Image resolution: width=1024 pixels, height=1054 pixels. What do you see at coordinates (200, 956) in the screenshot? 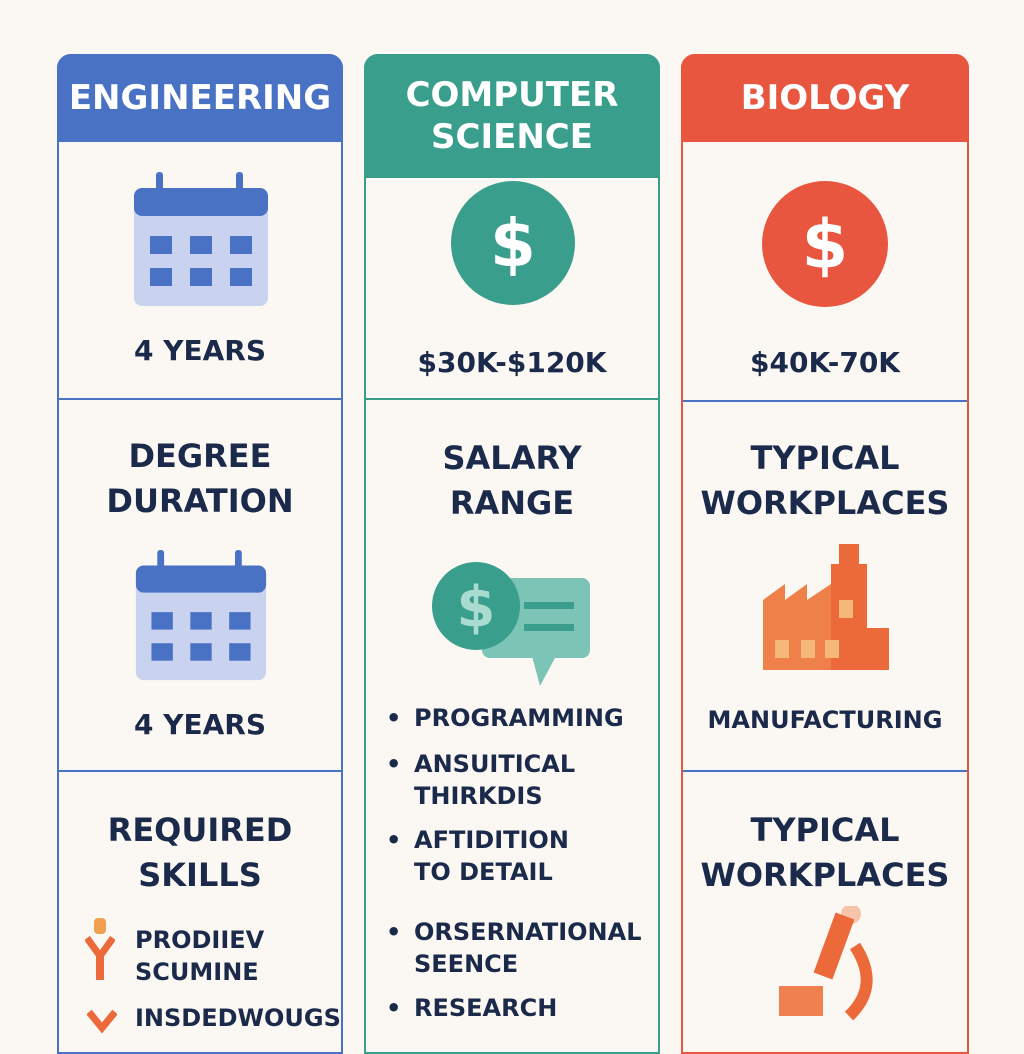
I see `skill-item: PRODIIEV SCUMINE` at bounding box center [200, 956].